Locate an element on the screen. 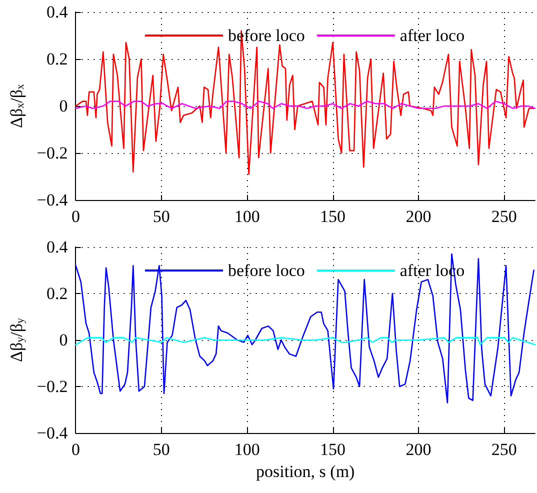 This screenshot has height=493, width=537. legend-label: after loco is located at coordinates (432, 35).